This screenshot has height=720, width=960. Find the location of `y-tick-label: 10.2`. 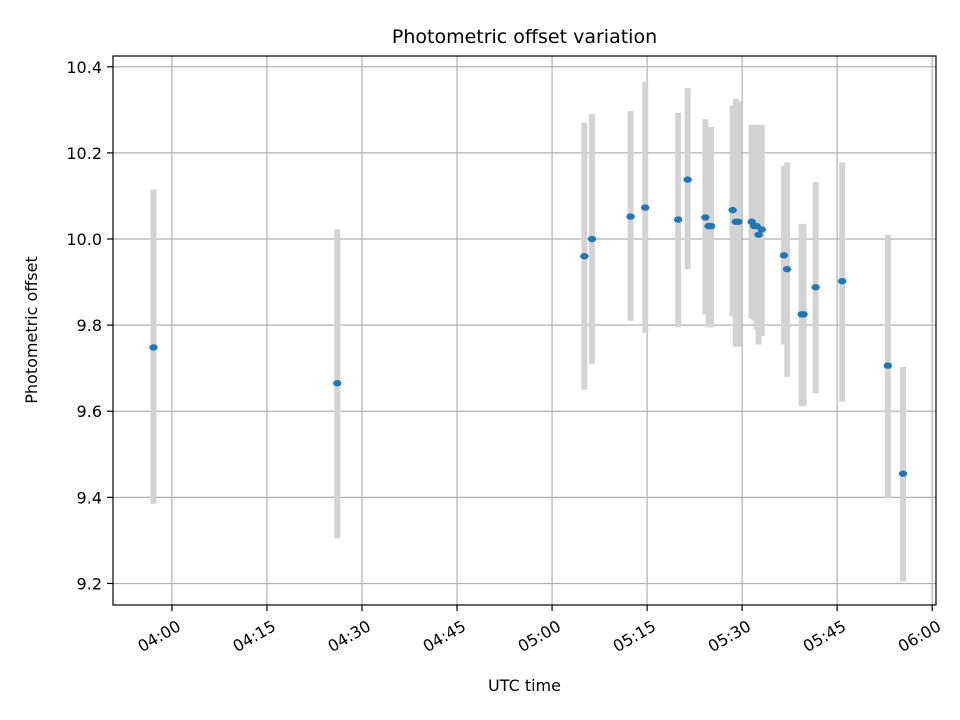

y-tick-label: 10.2 is located at coordinates (84, 153).